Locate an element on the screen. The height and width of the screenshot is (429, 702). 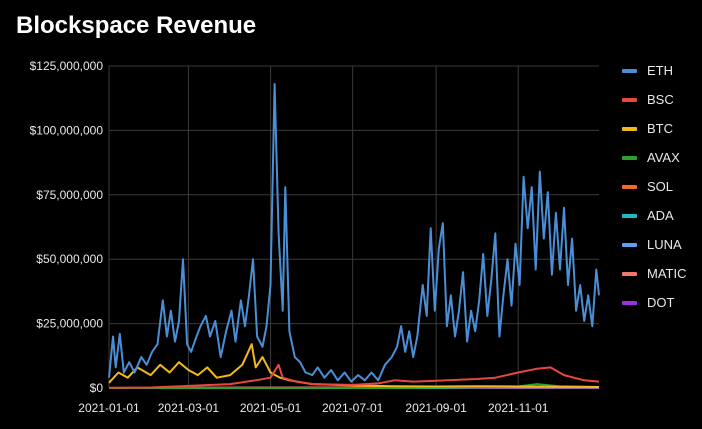
legend-item-ada: ADA is located at coordinates (654, 215).